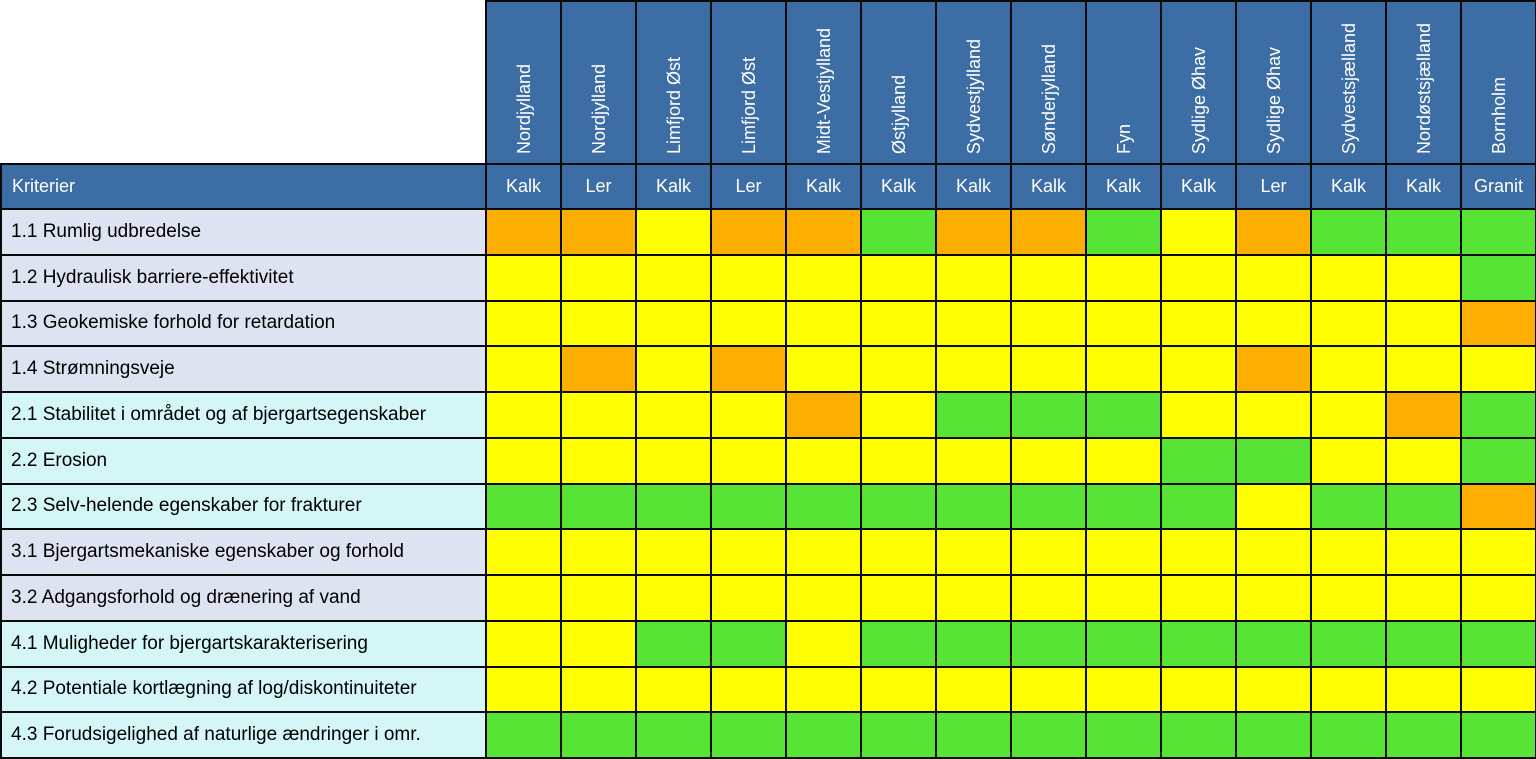 Image resolution: width=1536 pixels, height=759 pixels. I want to click on matrix-row: 1.3 Geokemiske forhold for retardation, so click(768, 323).